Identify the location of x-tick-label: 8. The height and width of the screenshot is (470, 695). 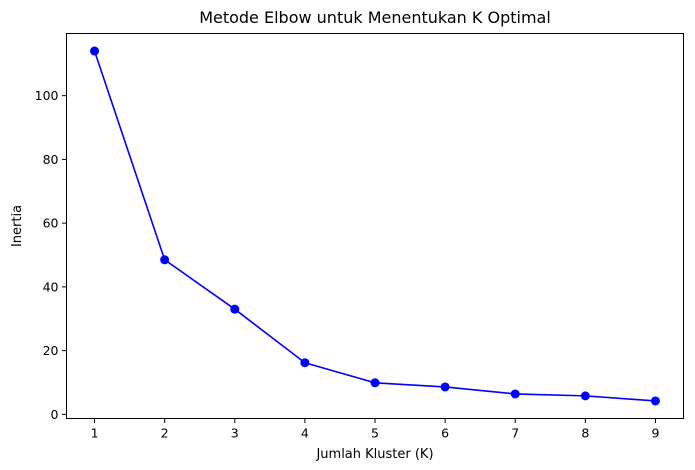
(585, 433).